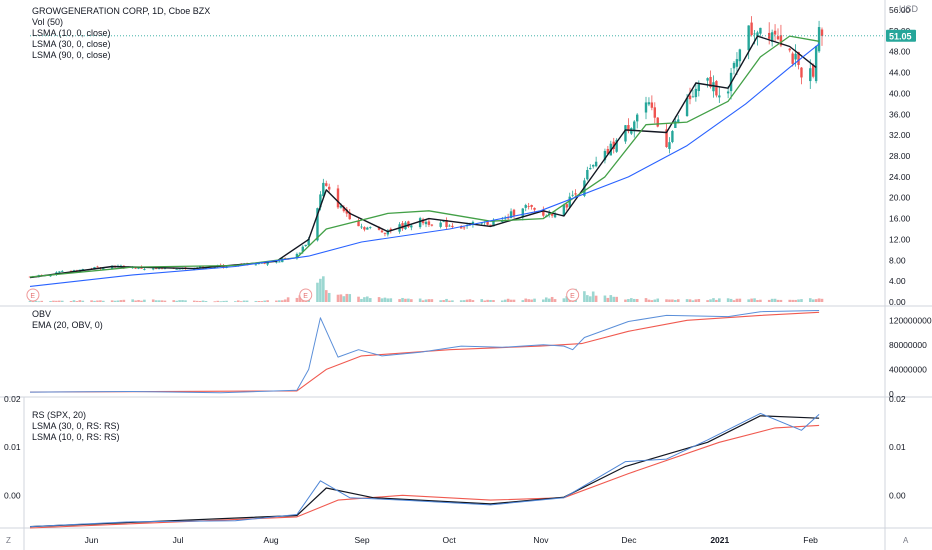  What do you see at coordinates (900, 239) in the screenshot?
I see `price-tick-label: 12.00` at bounding box center [900, 239].